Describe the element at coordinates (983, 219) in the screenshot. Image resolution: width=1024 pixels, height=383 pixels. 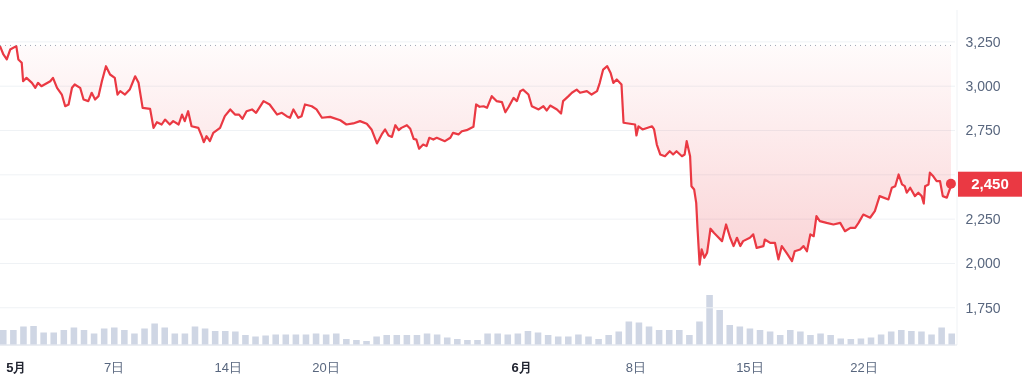
I see `y-tick-label: 2,250` at that location.